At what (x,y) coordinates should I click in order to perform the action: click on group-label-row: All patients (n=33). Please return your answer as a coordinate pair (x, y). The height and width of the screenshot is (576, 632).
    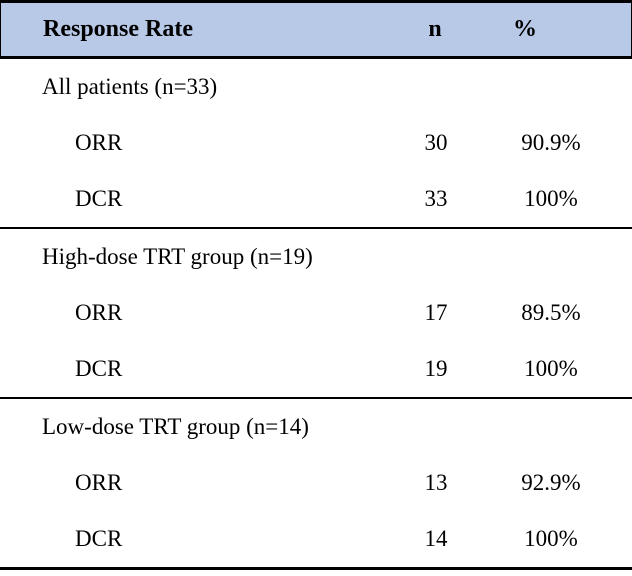
    Looking at the image, I should click on (316, 87).